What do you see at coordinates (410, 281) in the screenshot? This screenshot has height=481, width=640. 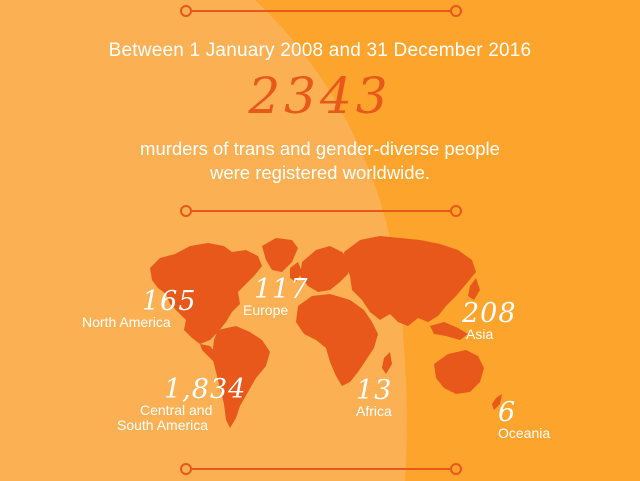 I see `asia-shape` at bounding box center [410, 281].